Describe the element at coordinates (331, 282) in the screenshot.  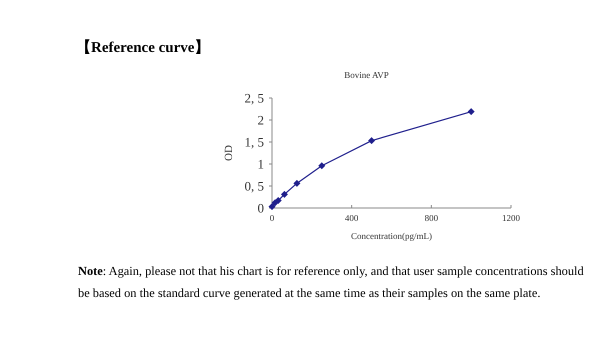
I see `text: Note: Again, please not that his chart is for reference only, and that user sample concentrations should be based on the standard curve generated at the same time as their samples on the same plate.` at that location.